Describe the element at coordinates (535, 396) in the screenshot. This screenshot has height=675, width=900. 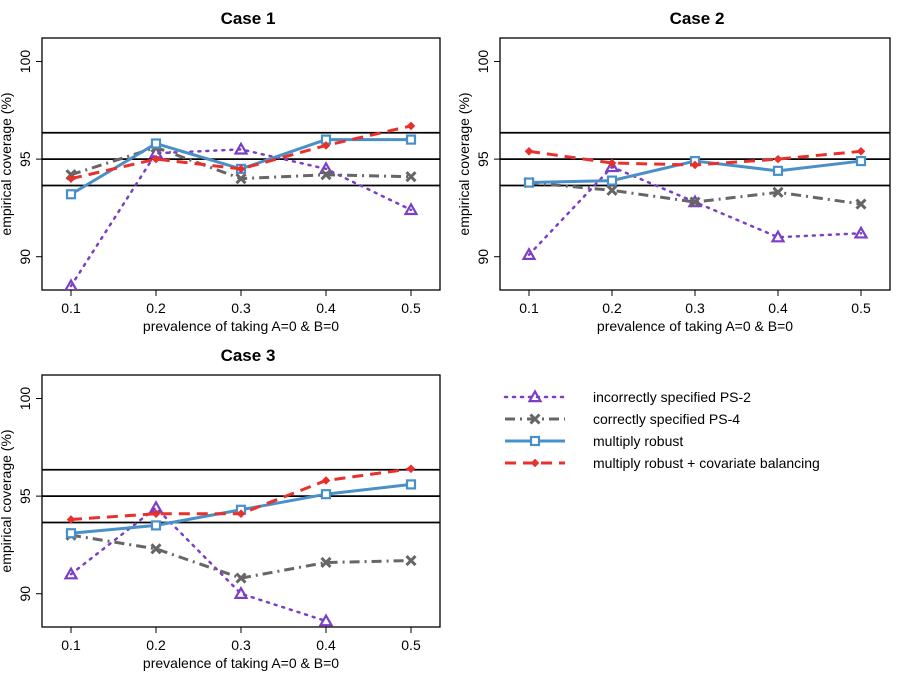
I see `triangle-icon` at that location.